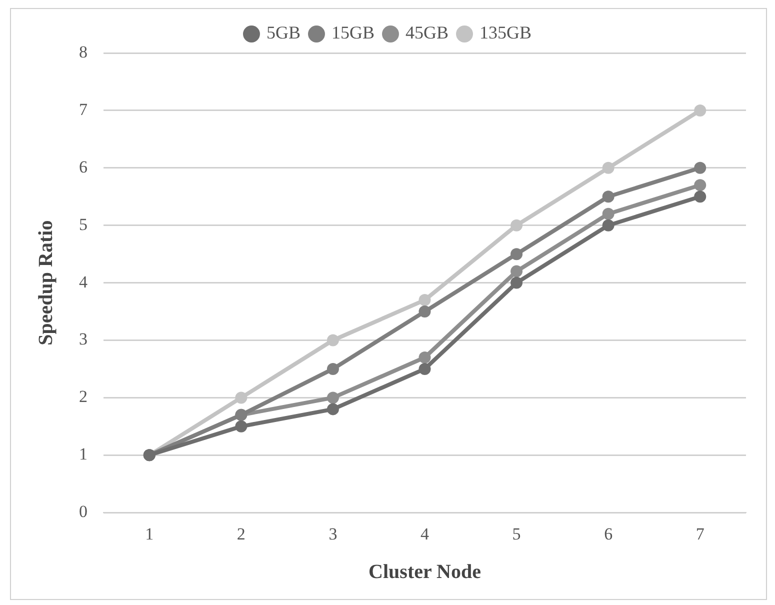 This screenshot has height=605, width=775. What do you see at coordinates (333, 534) in the screenshot?
I see `x-tick-label: 3` at bounding box center [333, 534].